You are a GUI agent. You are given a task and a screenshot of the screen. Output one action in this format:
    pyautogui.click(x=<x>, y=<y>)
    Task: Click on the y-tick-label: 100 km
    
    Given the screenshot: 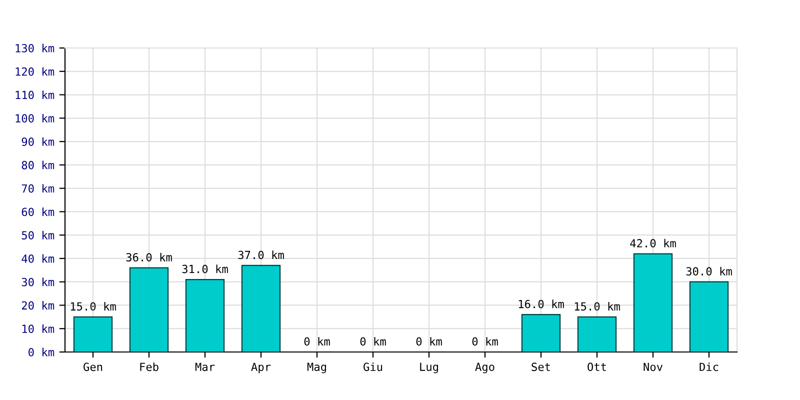 What is the action you would take?
    pyautogui.click(x=35, y=118)
    